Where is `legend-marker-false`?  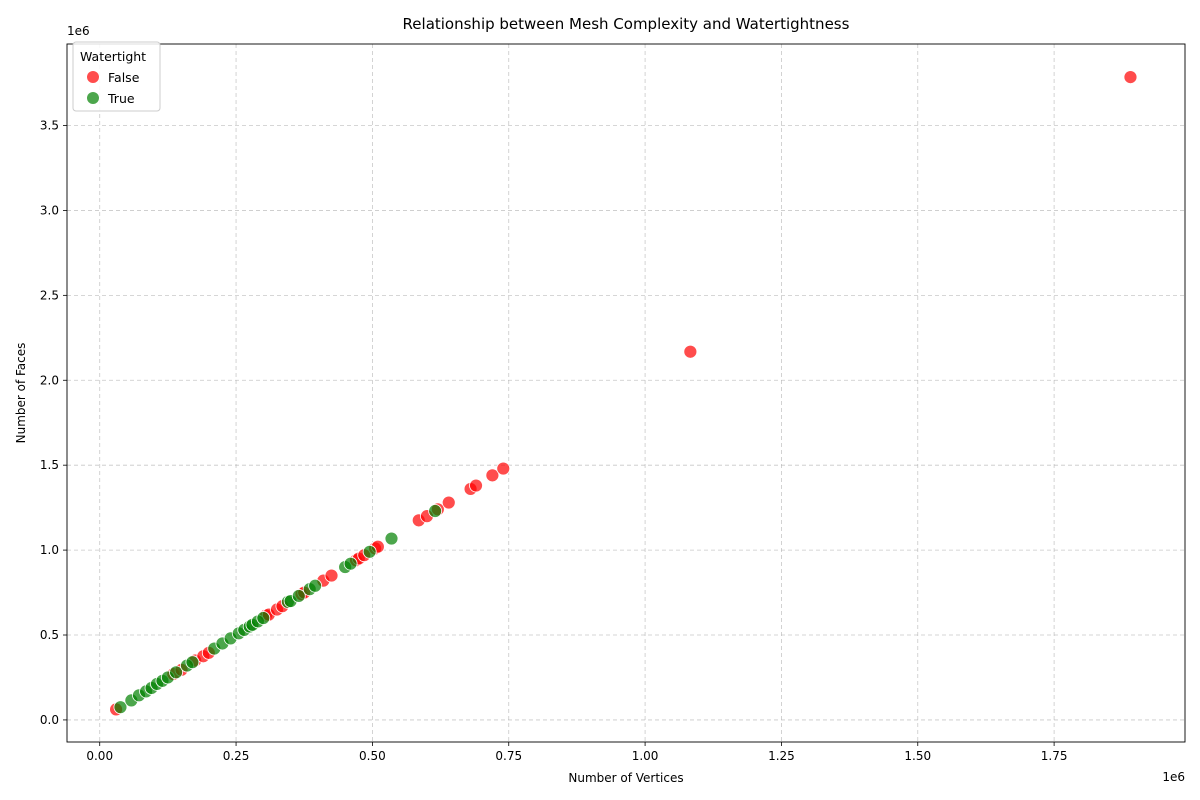
legend-marker-false is located at coordinates (93, 77).